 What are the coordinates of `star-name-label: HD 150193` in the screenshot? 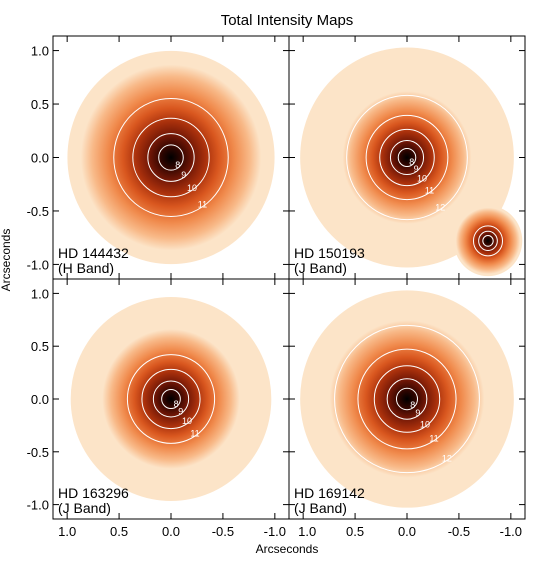 It's located at (329, 253).